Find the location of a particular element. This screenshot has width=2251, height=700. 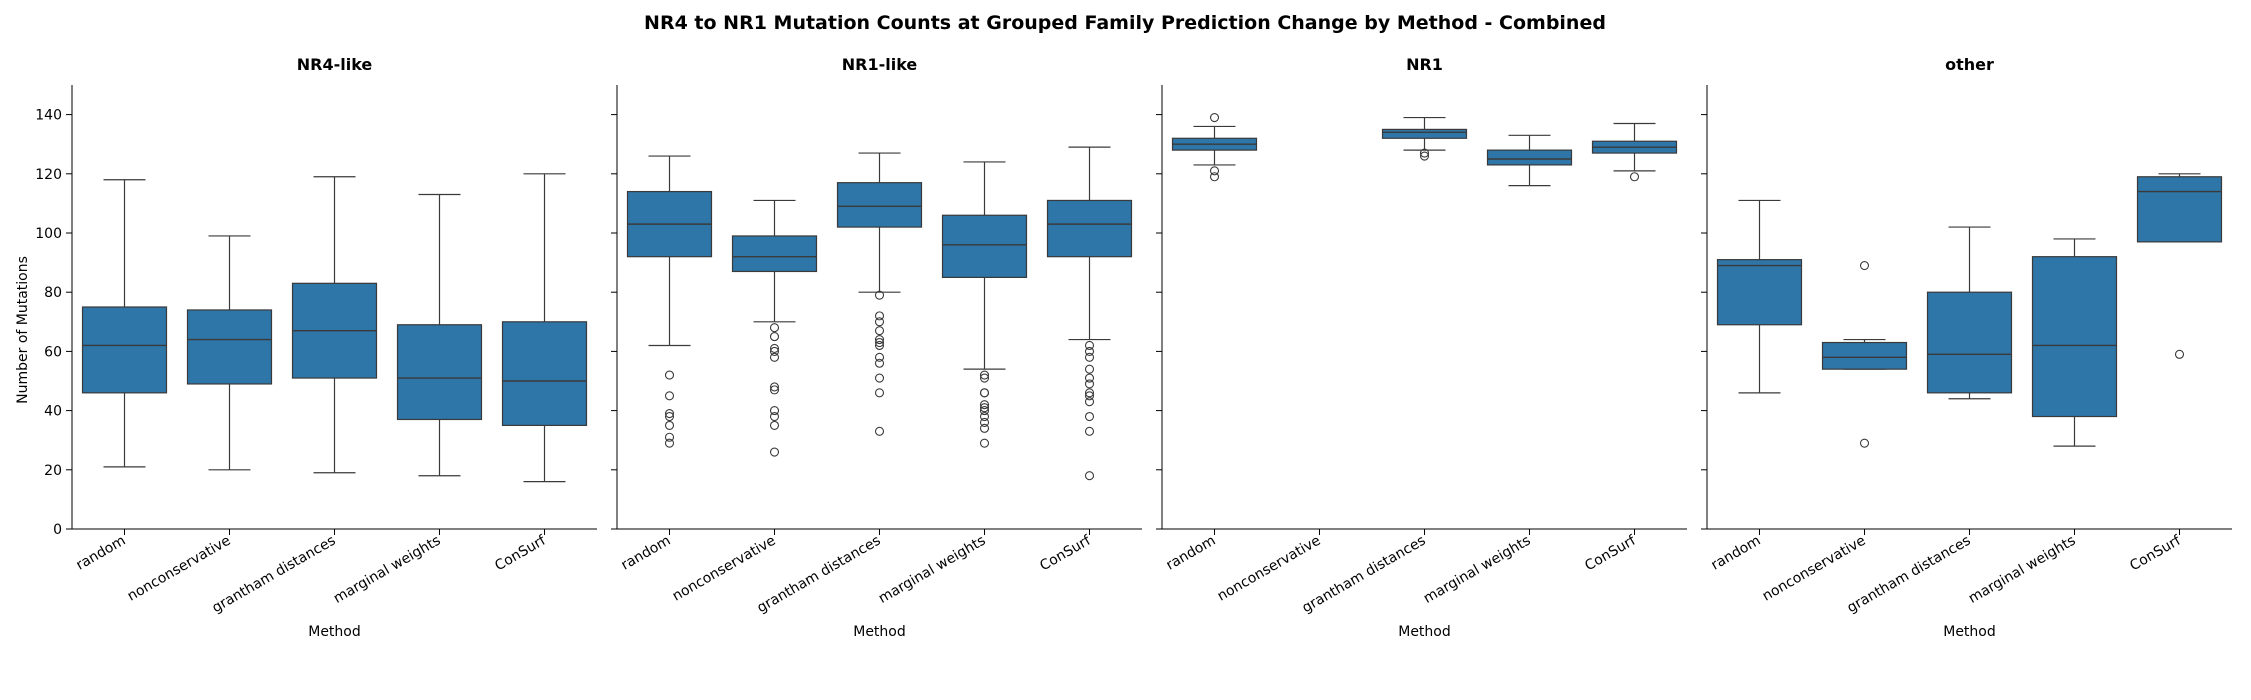

y-tick-label: 20 is located at coordinates (53, 471).